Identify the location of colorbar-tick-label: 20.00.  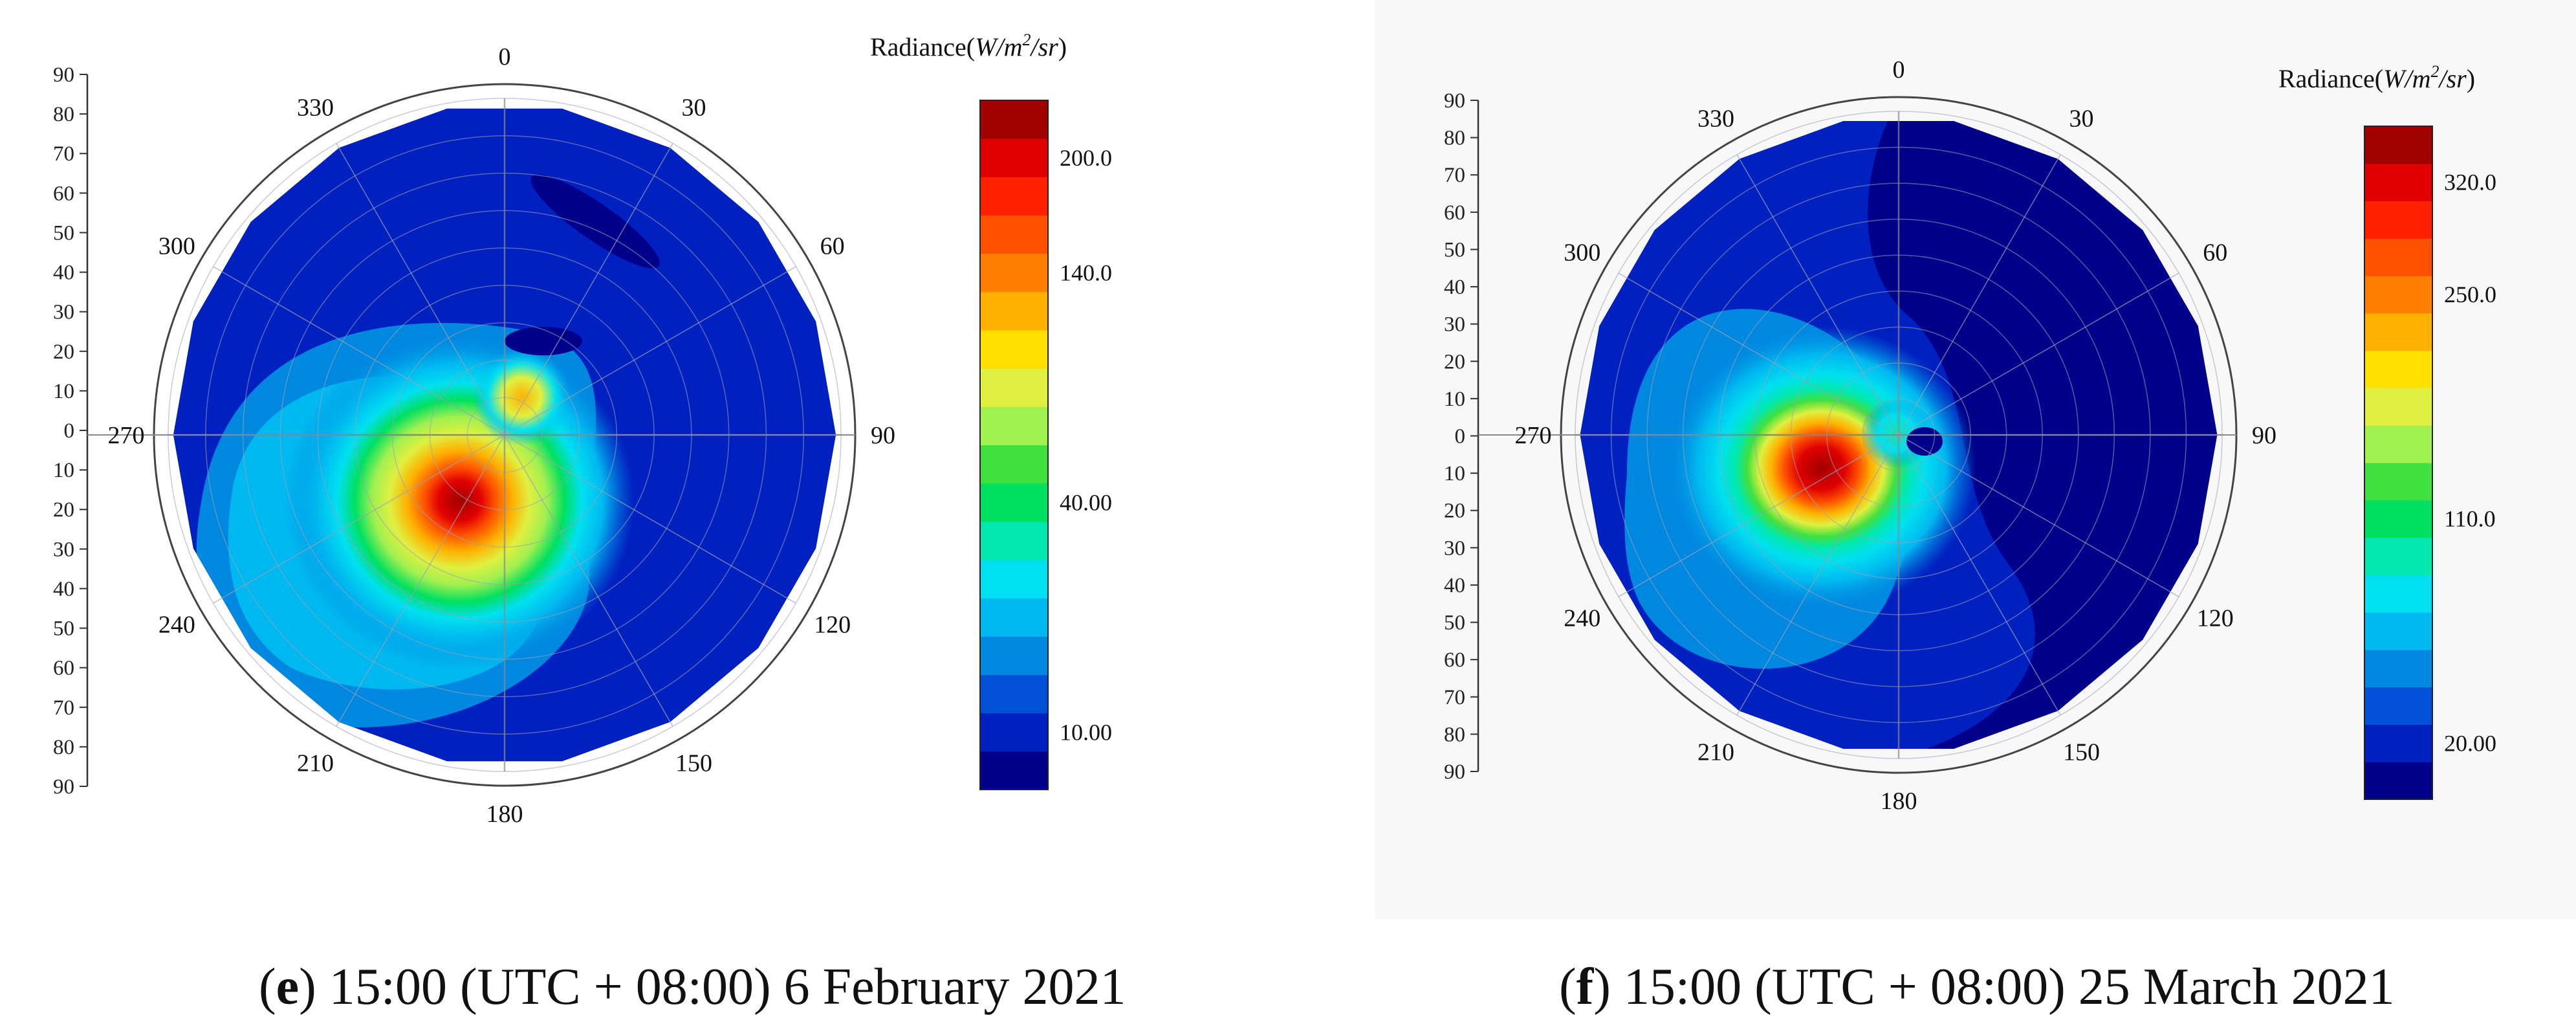
(2470, 743).